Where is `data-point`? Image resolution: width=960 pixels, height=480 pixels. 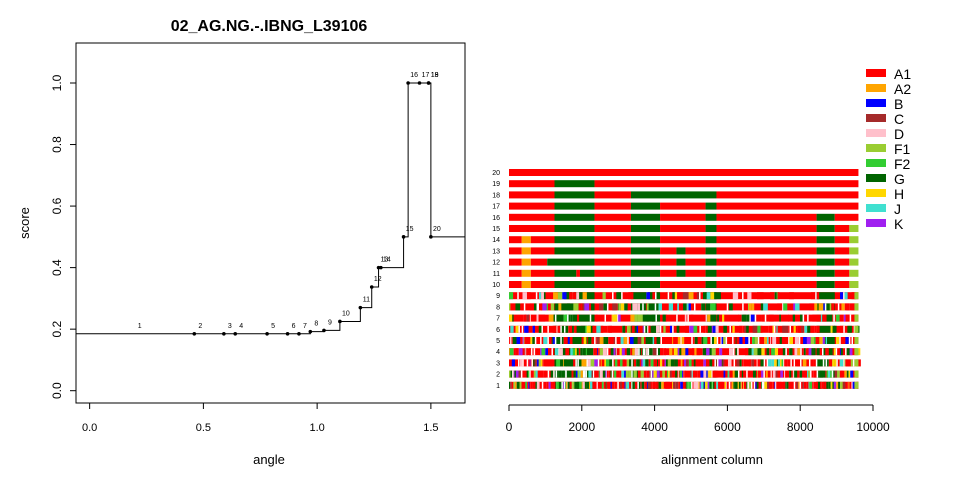
data-point is located at coordinates (419, 83).